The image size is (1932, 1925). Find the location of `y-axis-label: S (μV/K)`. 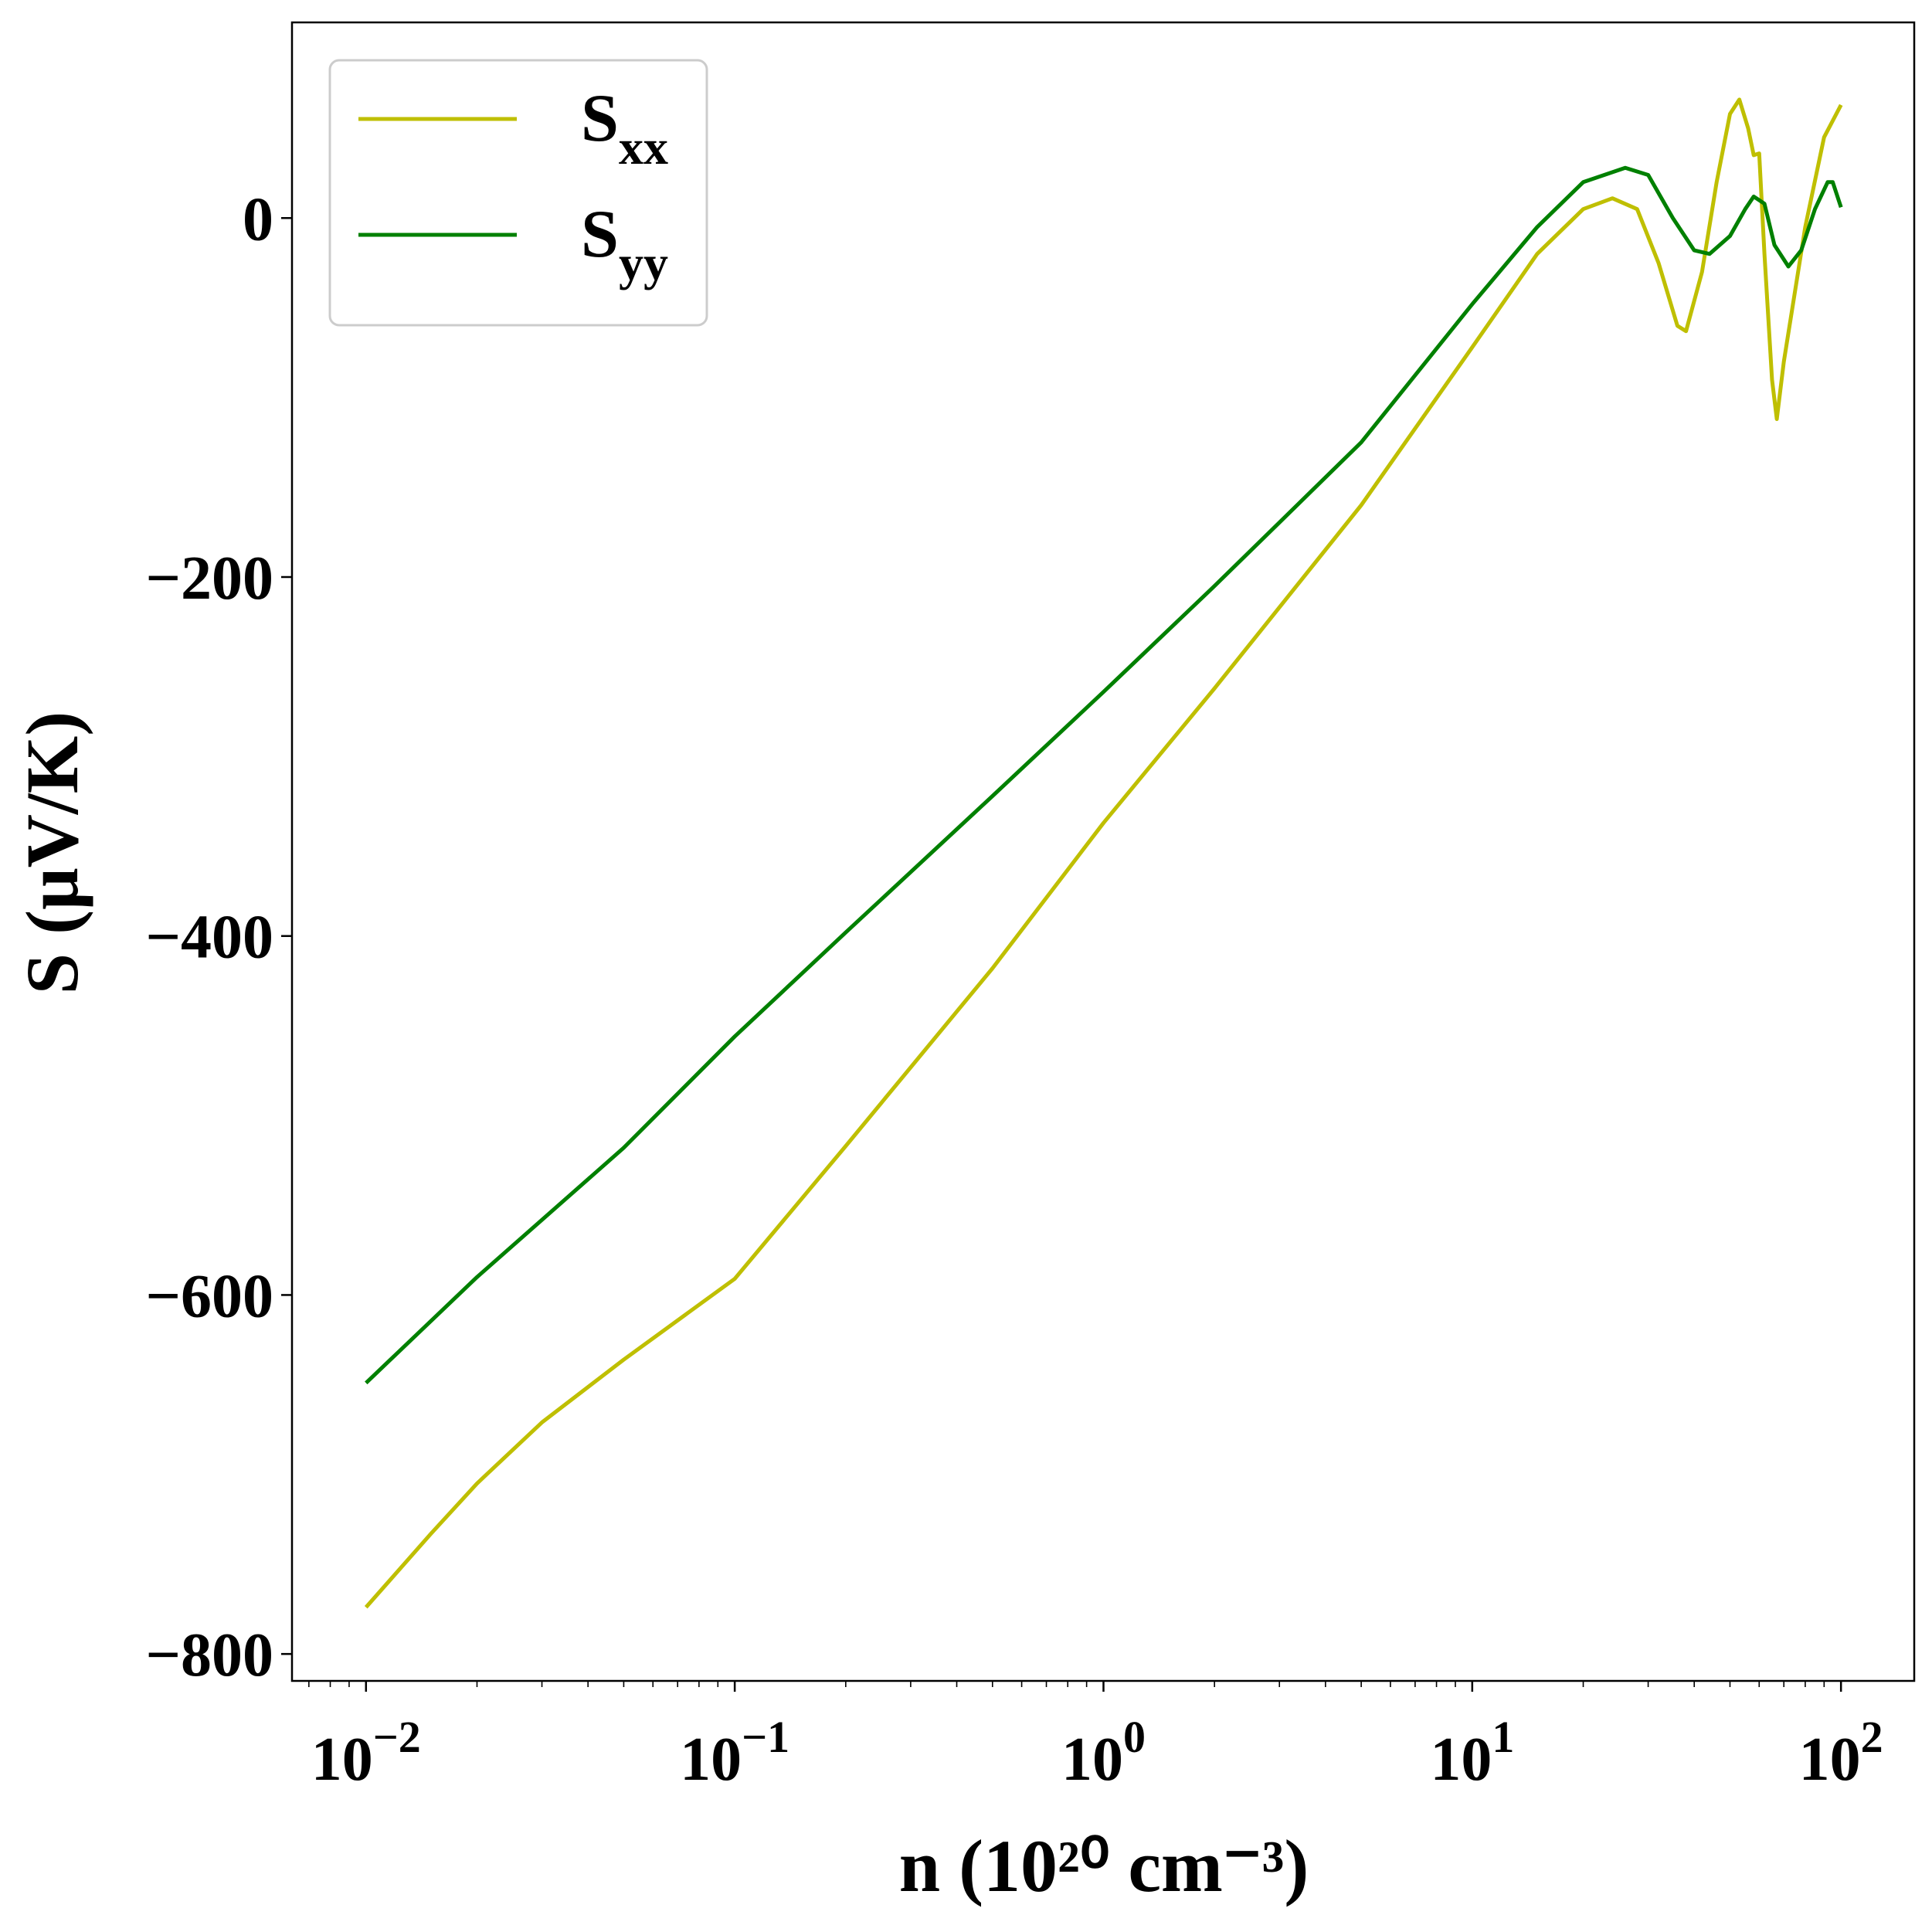

y-axis-label: S (μV/K) is located at coordinates (52, 852).